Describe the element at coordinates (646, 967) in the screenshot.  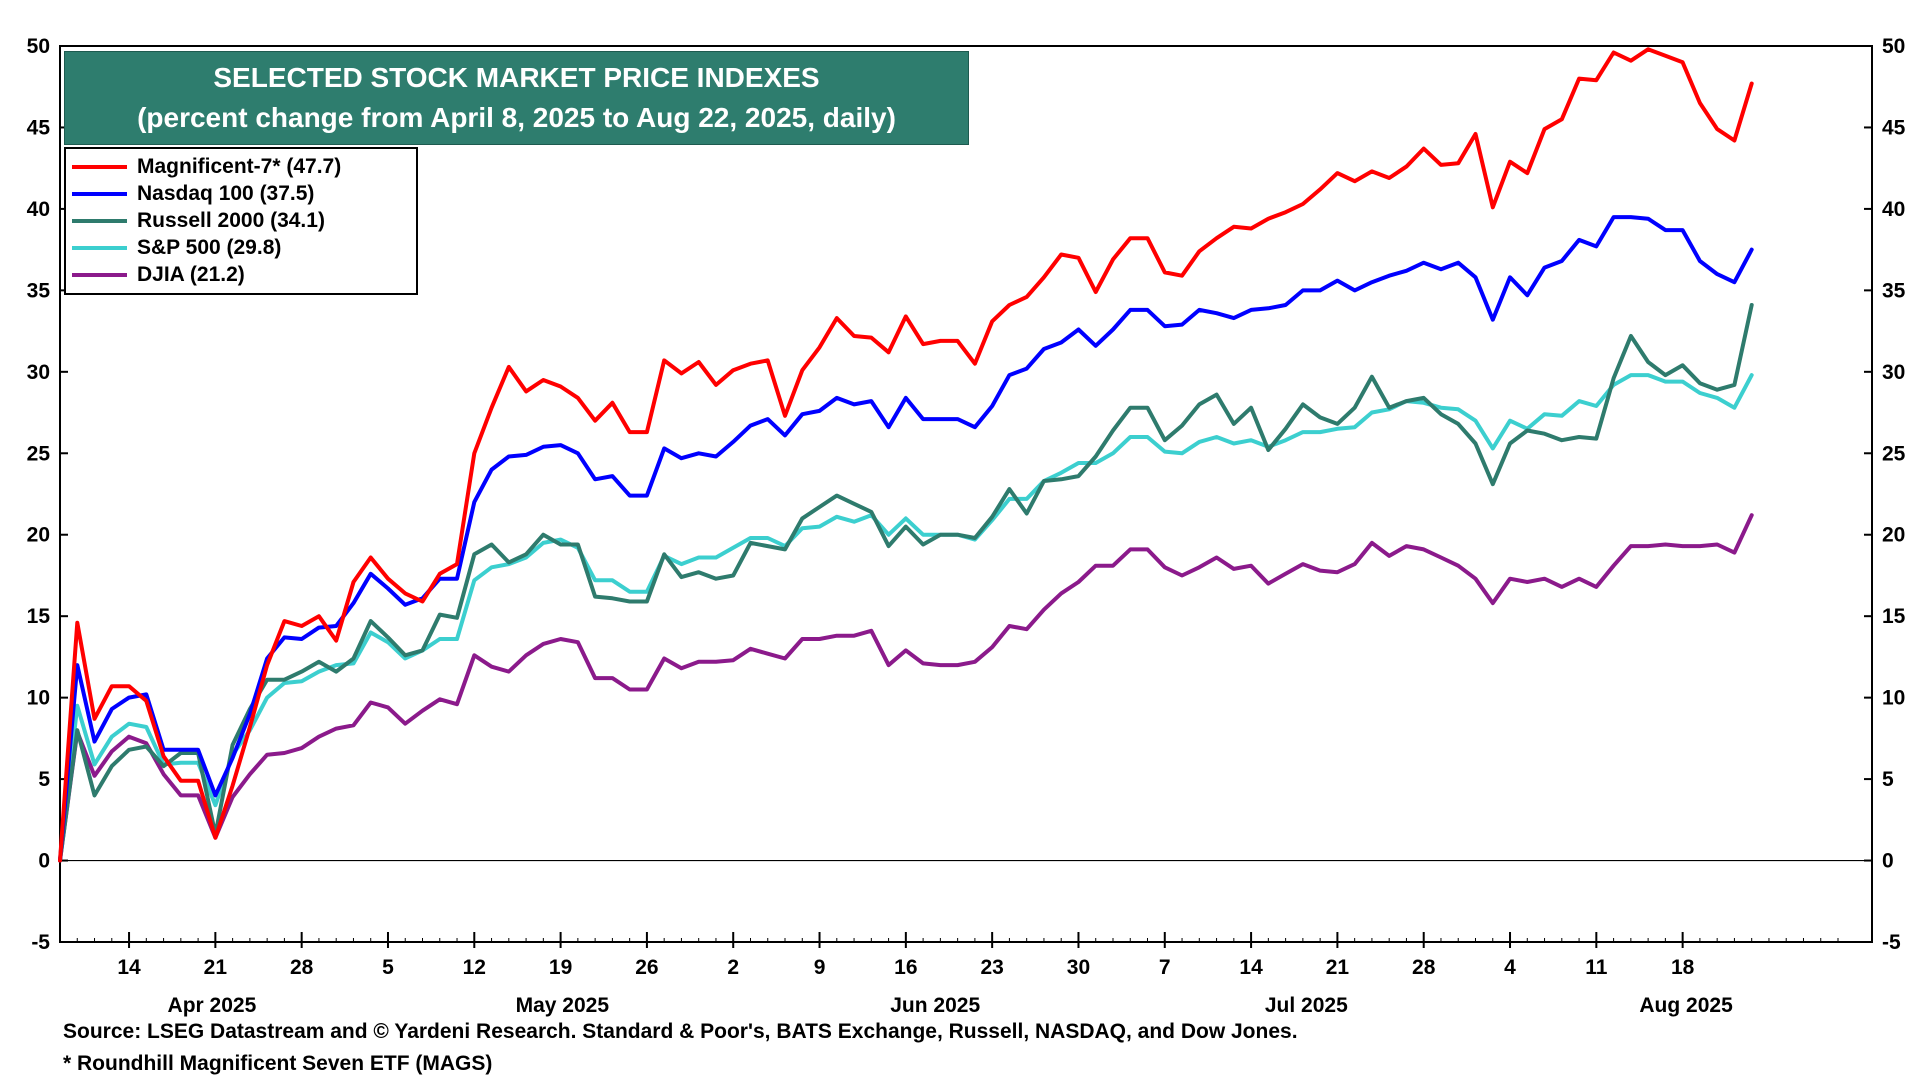
I see `x-tick-label: 26` at that location.